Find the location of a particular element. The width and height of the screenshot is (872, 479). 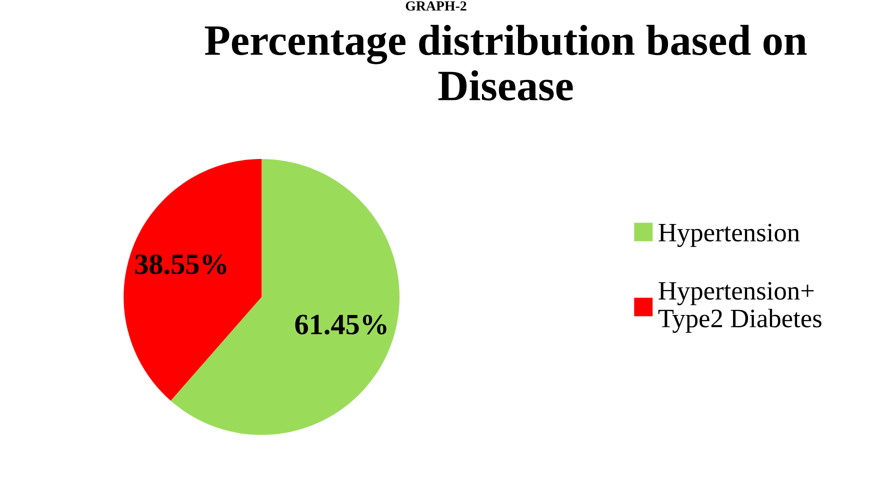

data-label: 61.45% is located at coordinates (340, 324).